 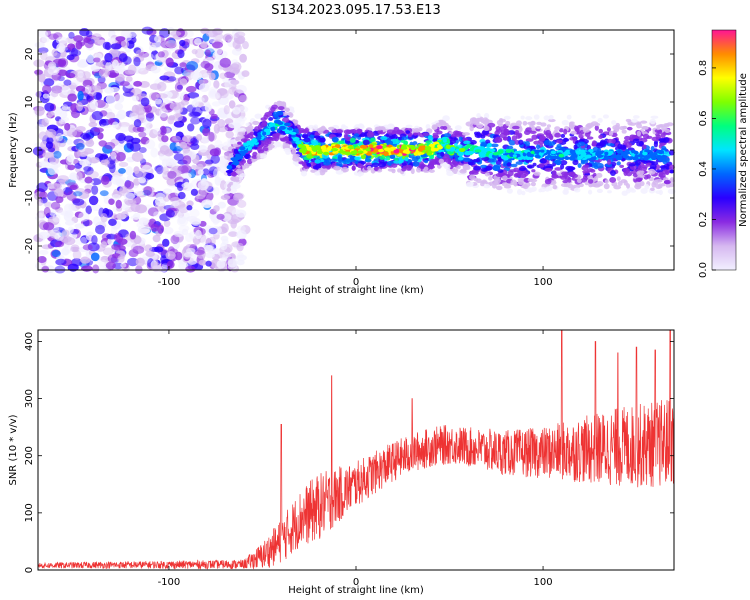 I want to click on x-tick-label: -100, so click(x=169, y=282).